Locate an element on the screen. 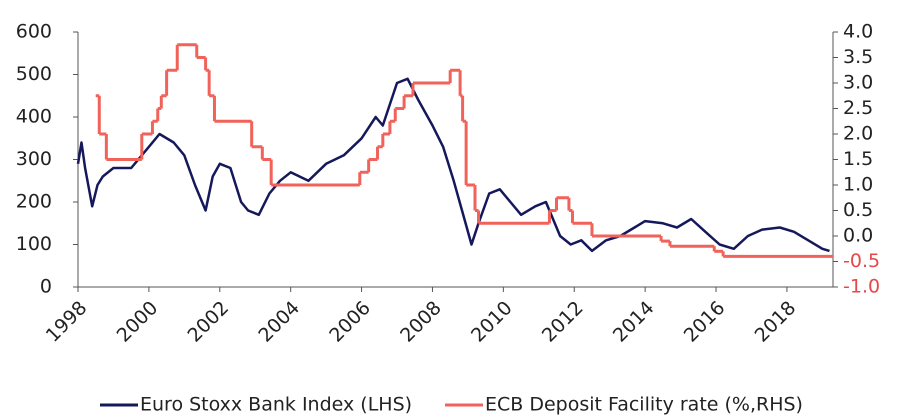 This screenshot has height=419, width=903. y2-tick-label: 3.5 is located at coordinates (858, 57).